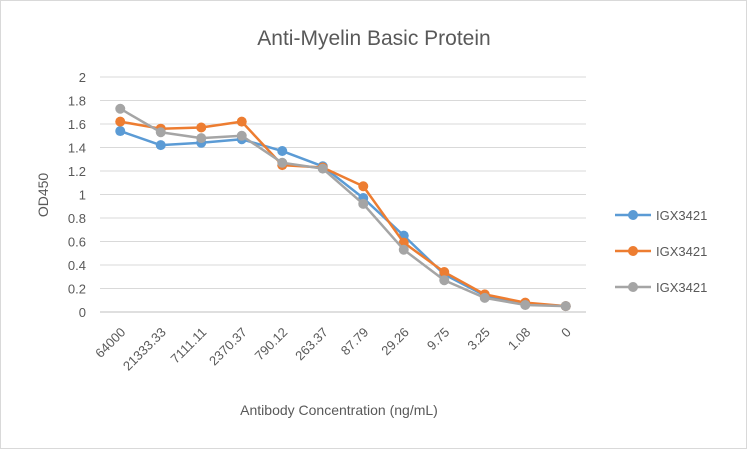 Image resolution: width=747 pixels, height=453 pixels. I want to click on y-tick-label: 0.6, so click(77, 242).